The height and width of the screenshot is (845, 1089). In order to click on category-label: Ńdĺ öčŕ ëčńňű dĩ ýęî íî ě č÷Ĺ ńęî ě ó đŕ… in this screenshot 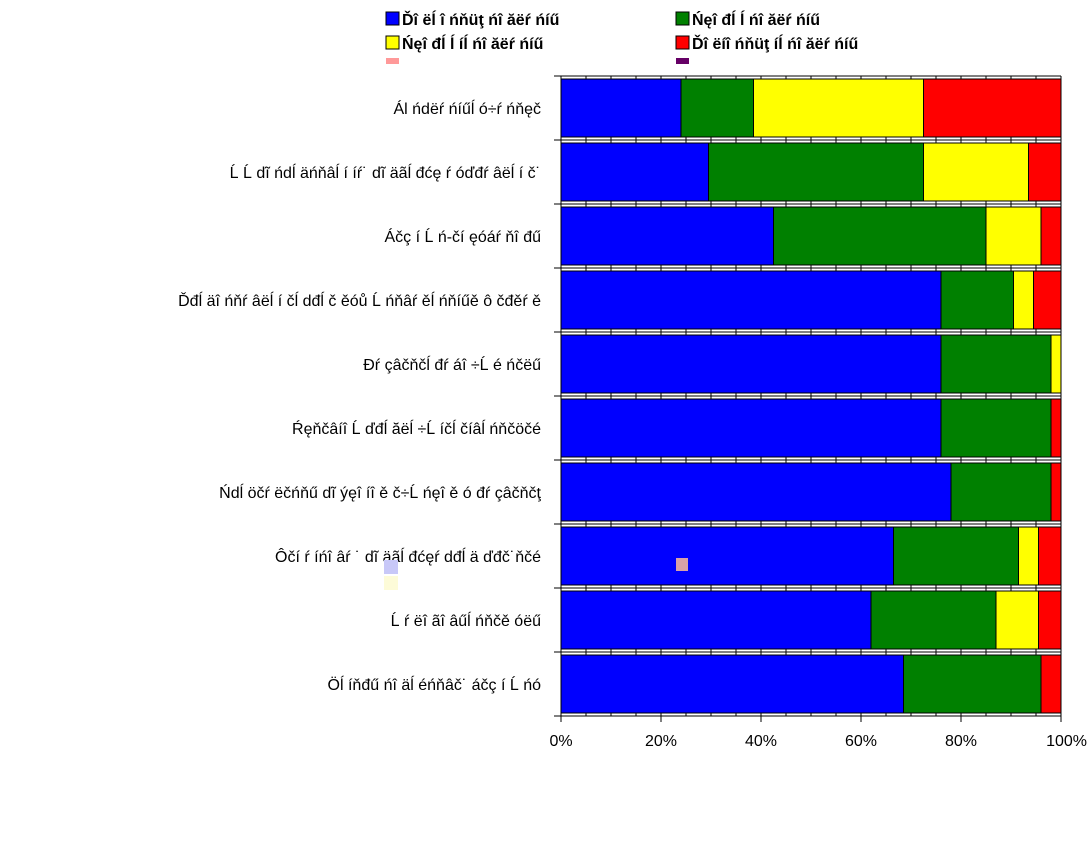, I will do `click(380, 492)`.